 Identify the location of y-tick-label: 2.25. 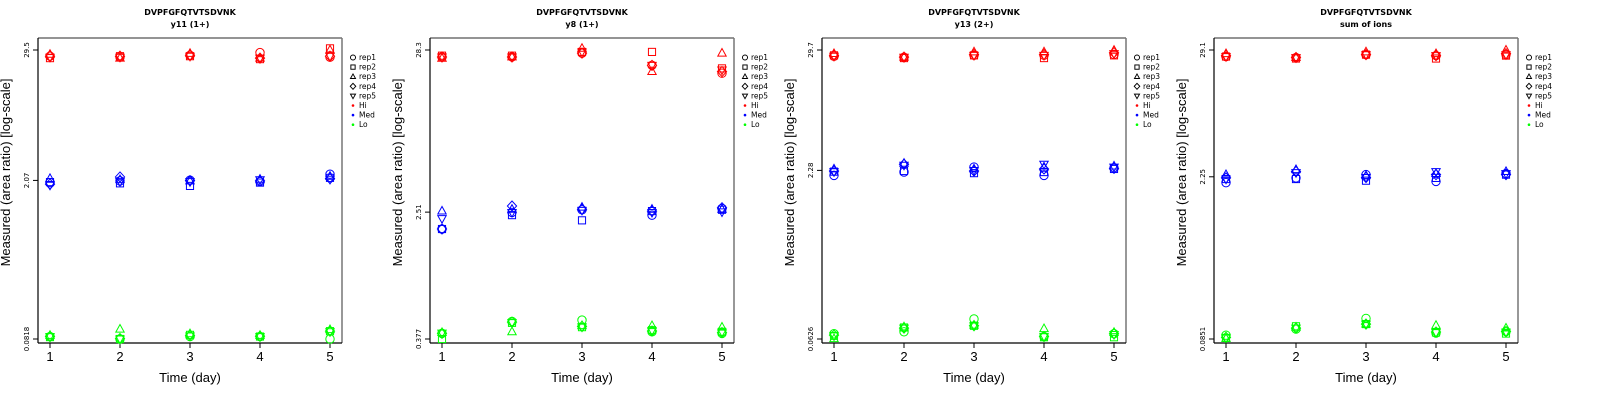
(1203, 177).